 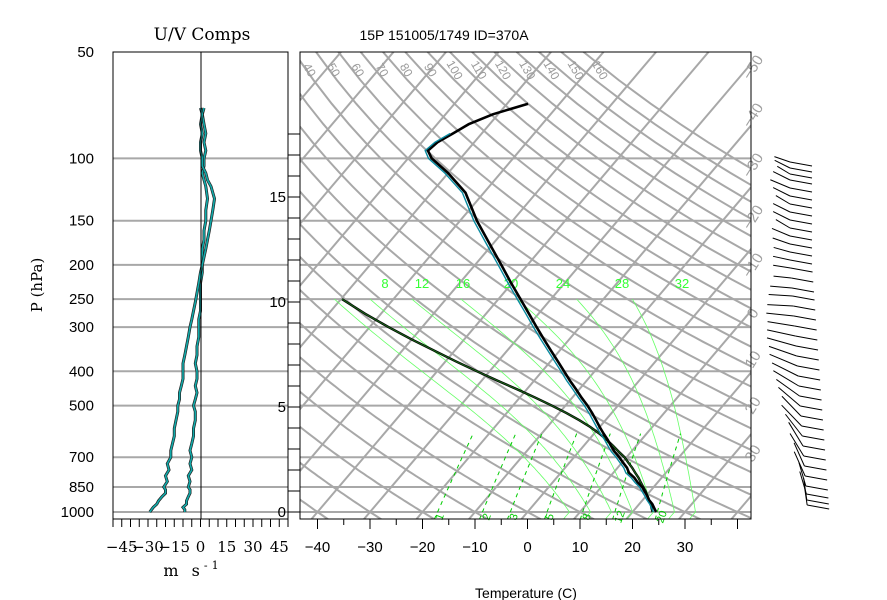 What do you see at coordinates (81, 327) in the screenshot?
I see `uv-pressure-tick-label: 300` at bounding box center [81, 327].